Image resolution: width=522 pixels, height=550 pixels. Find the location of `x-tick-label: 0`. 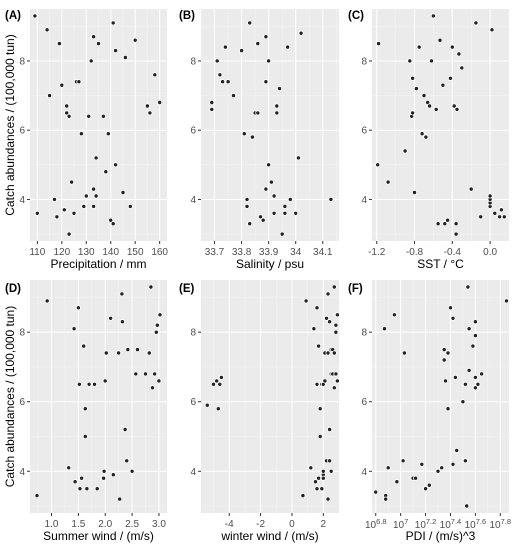

x-tick-label: 0 is located at coordinates (292, 524).